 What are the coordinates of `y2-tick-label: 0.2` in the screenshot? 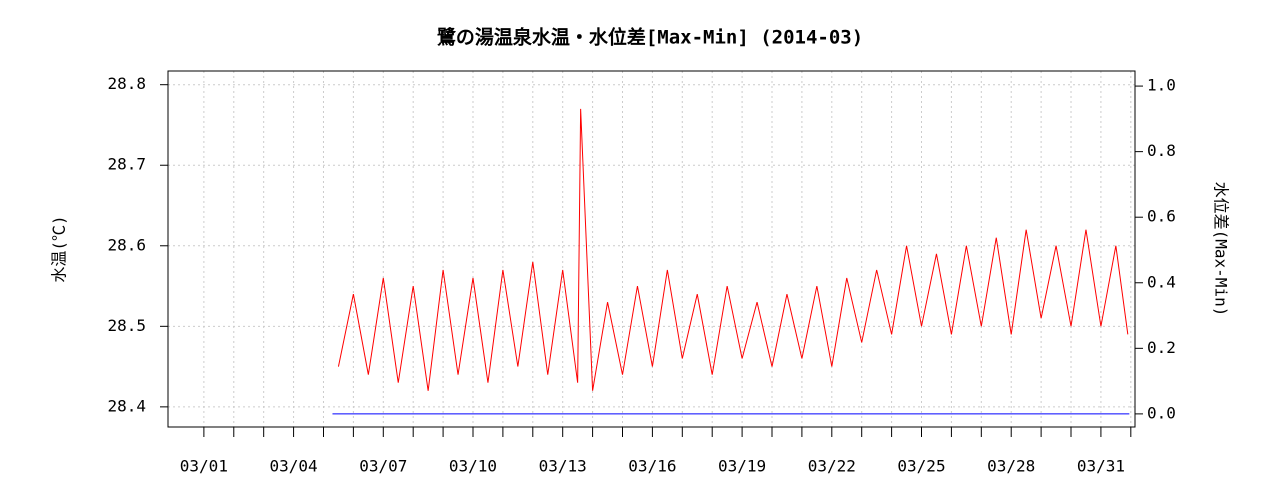 It's located at (1161, 347).